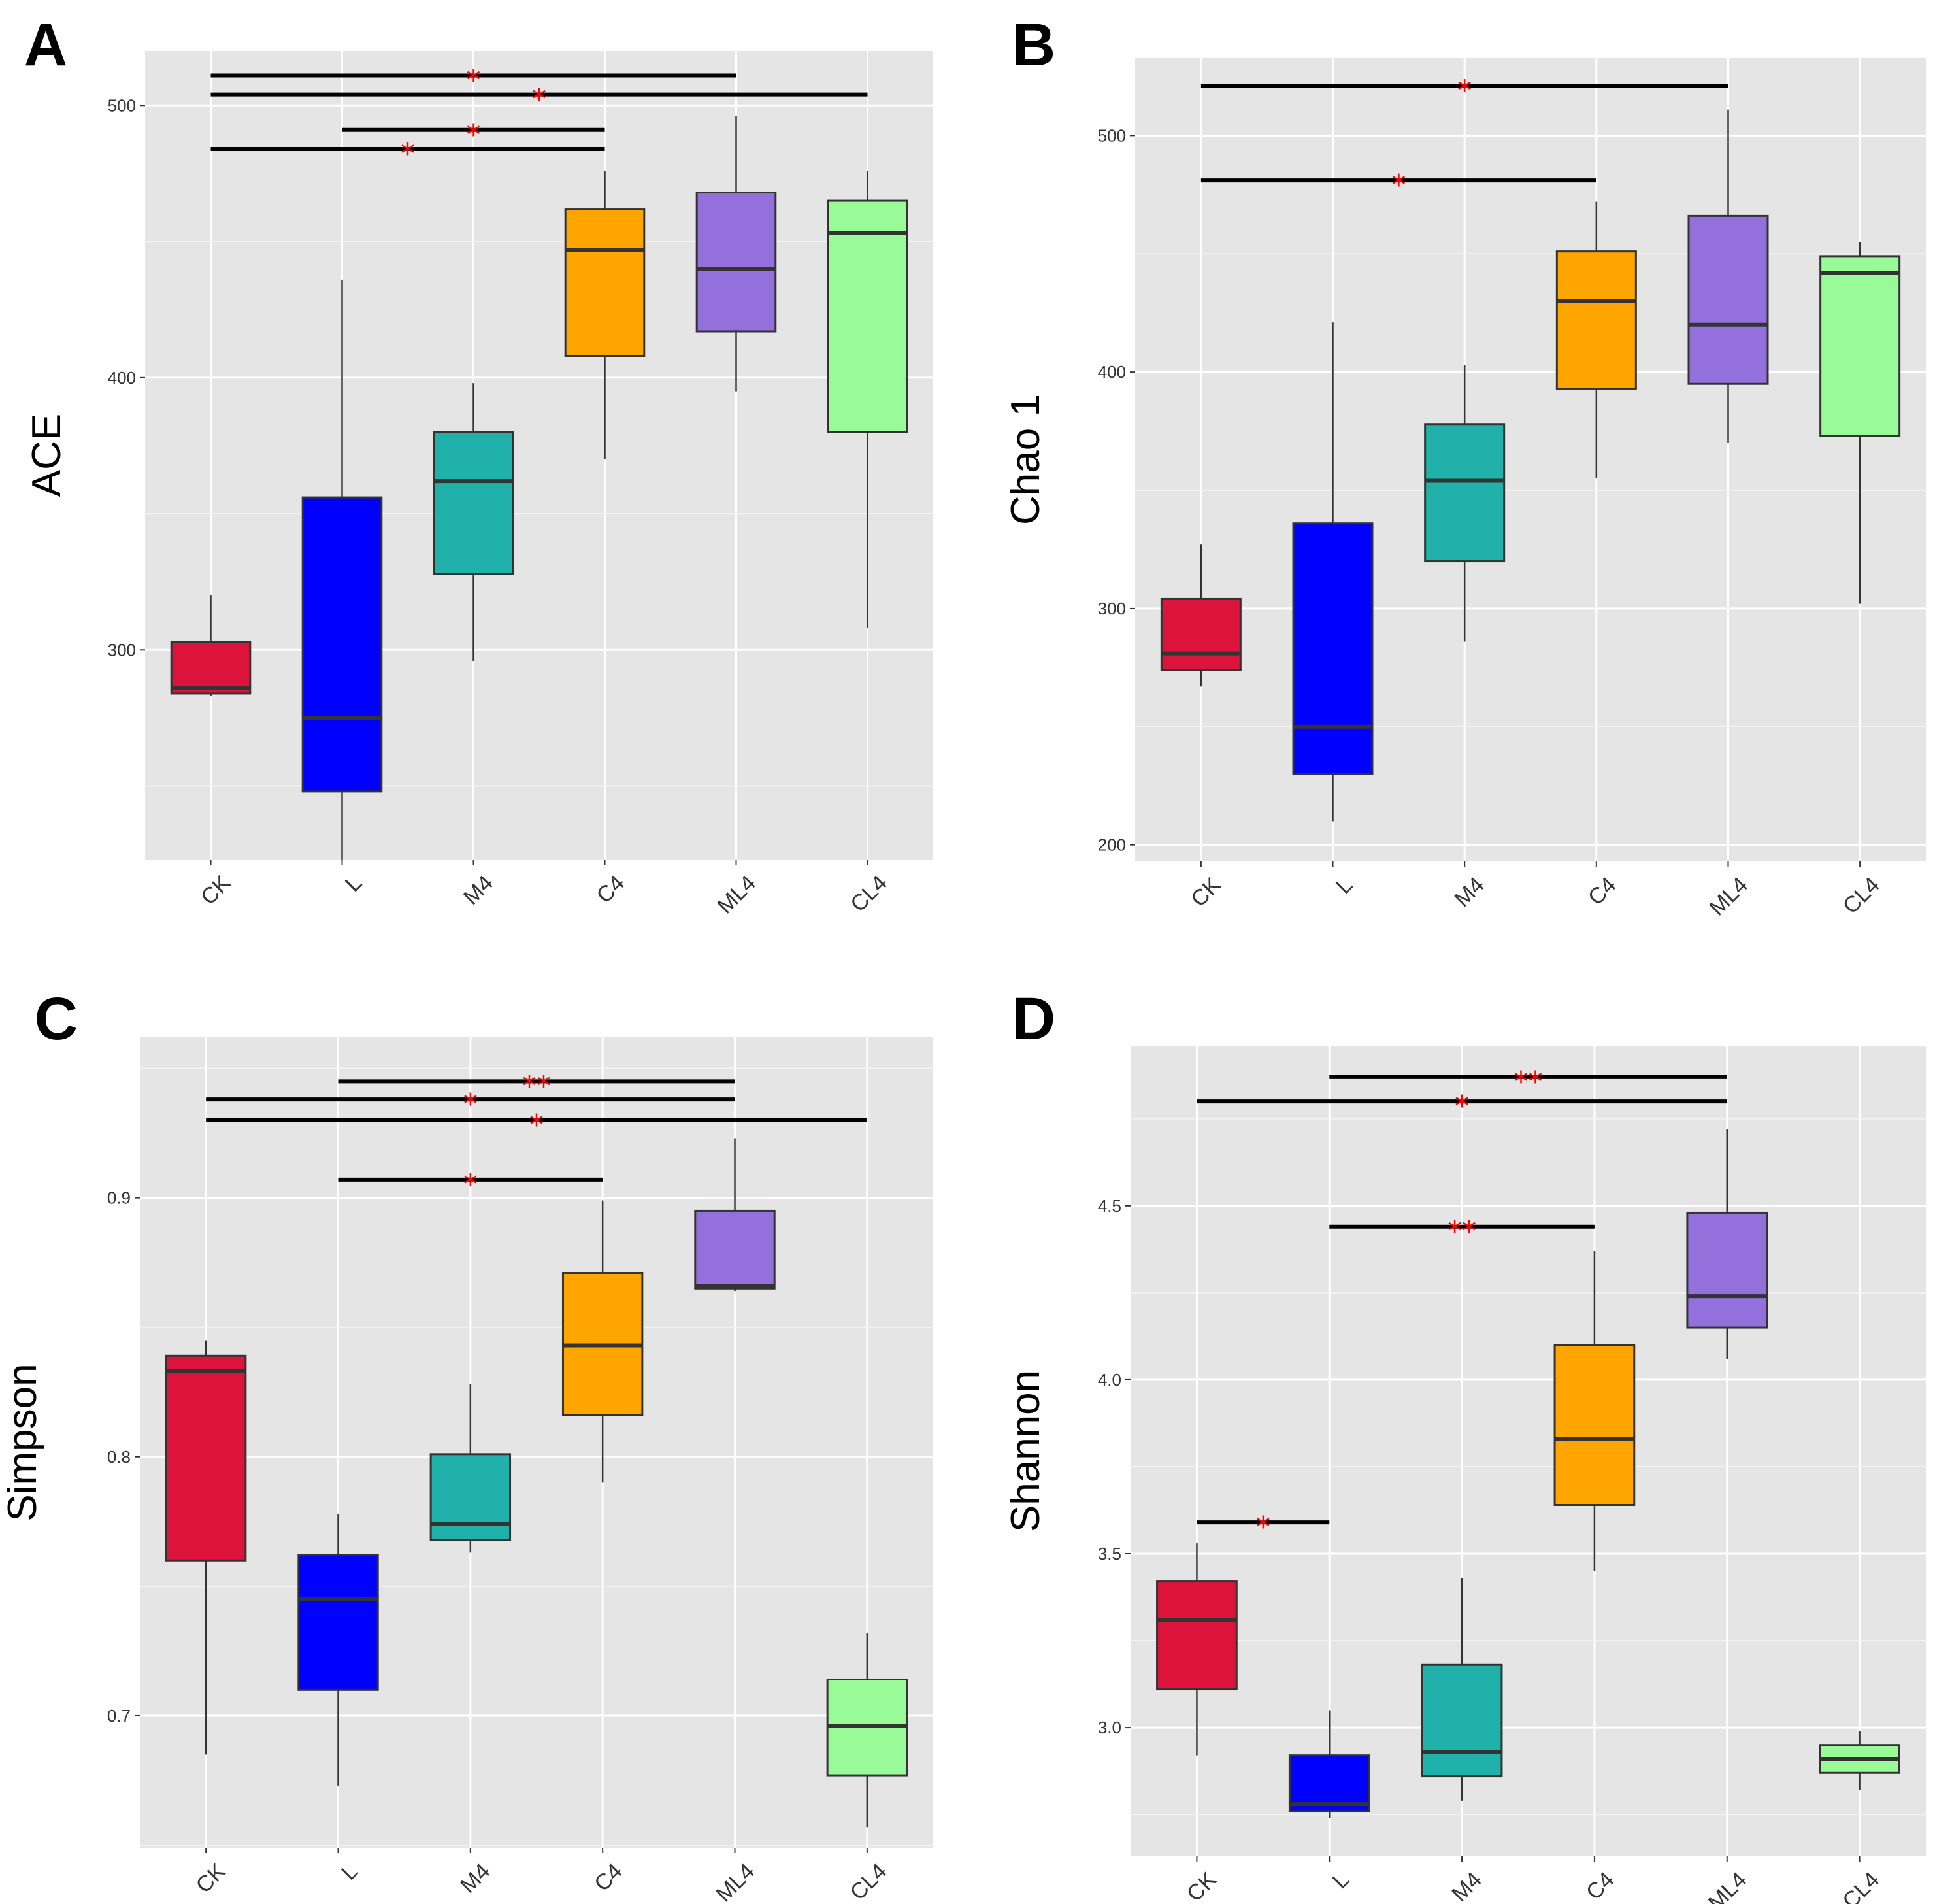  Describe the element at coordinates (56, 1019) in the screenshot. I see `panel-letter: C` at that location.